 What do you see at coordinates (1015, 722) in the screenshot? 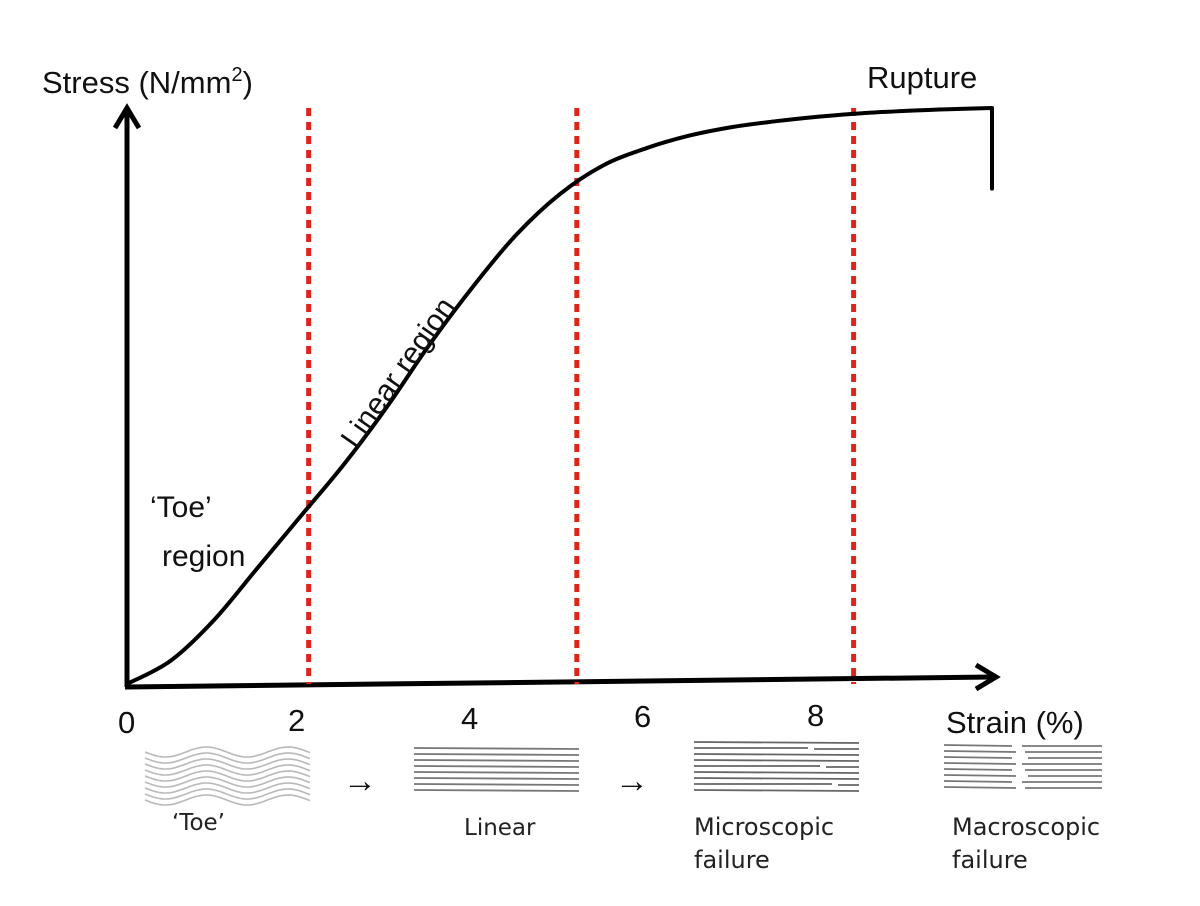
I see `x-axis-label: Strain (%)` at bounding box center [1015, 722].